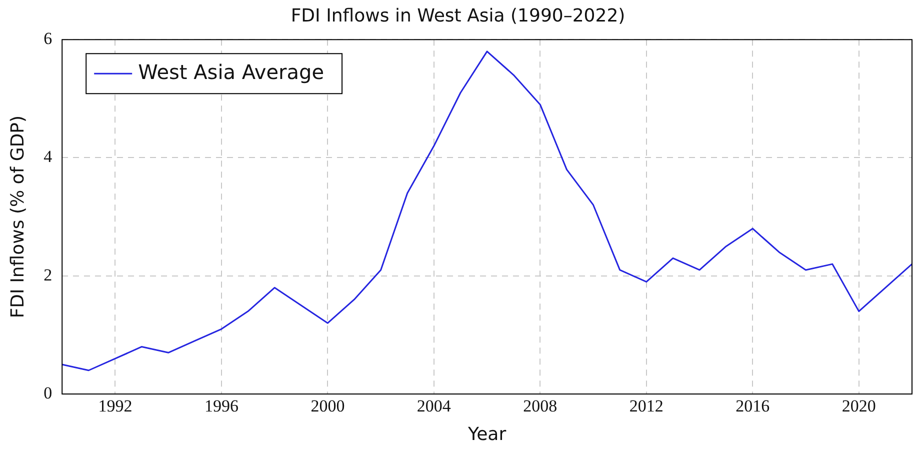 This screenshot has height=450, width=915. Describe the element at coordinates (646, 406) in the screenshot. I see `x-tick-label: 2012` at that location.